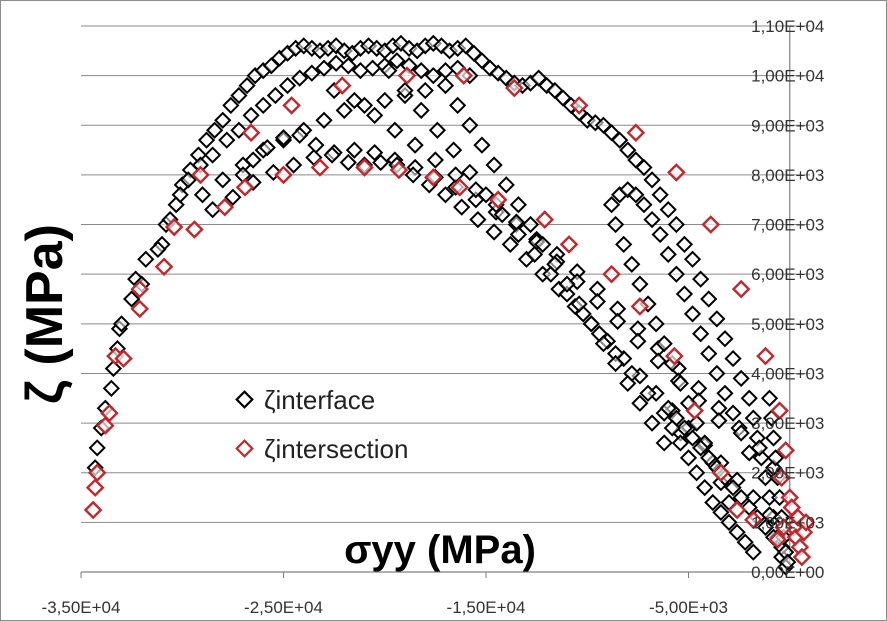 The width and height of the screenshot is (887, 621). What do you see at coordinates (787, 225) in the screenshot?
I see `y-tick-label: 7,00E+03` at bounding box center [787, 225].